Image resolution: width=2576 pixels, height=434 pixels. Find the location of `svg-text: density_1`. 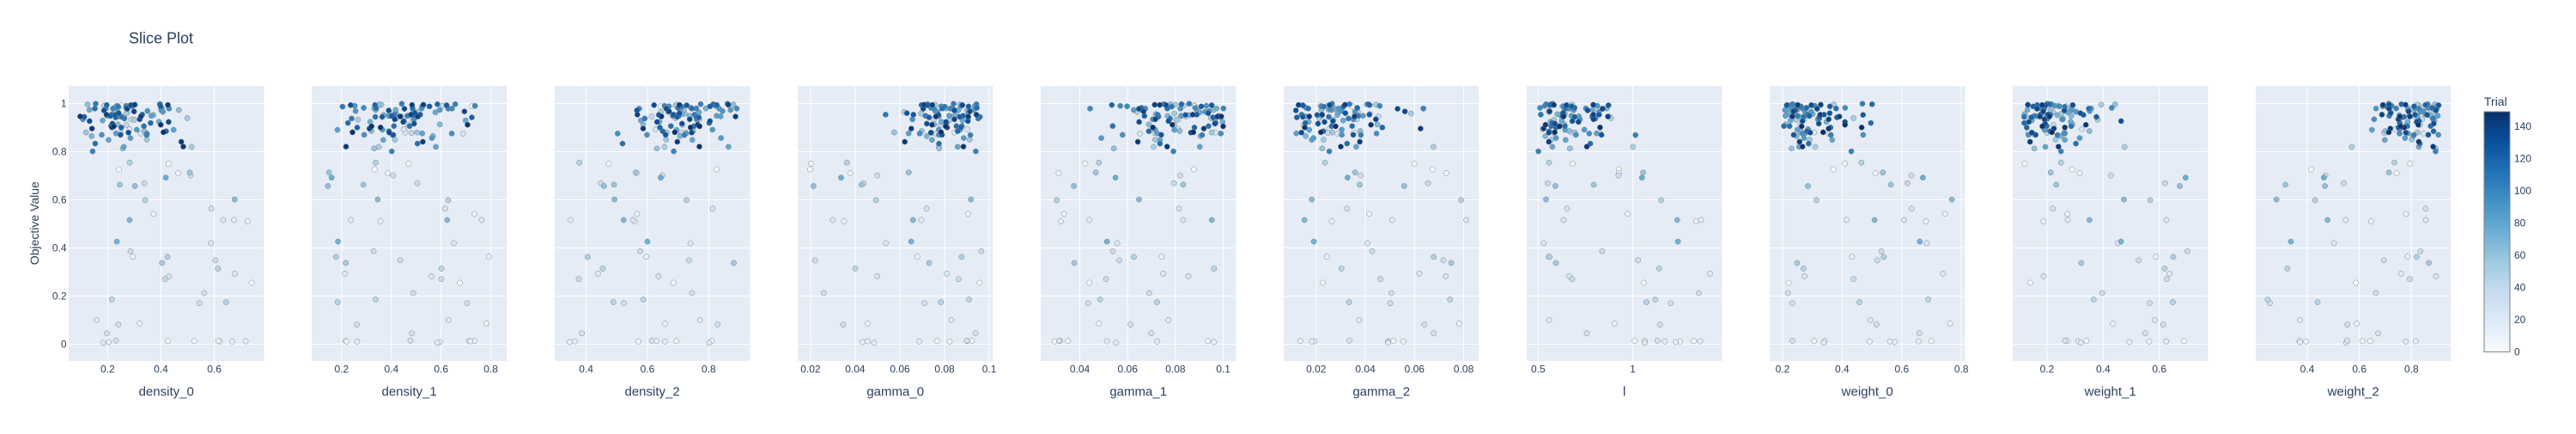

svg-text: density_1 is located at coordinates (409, 392).